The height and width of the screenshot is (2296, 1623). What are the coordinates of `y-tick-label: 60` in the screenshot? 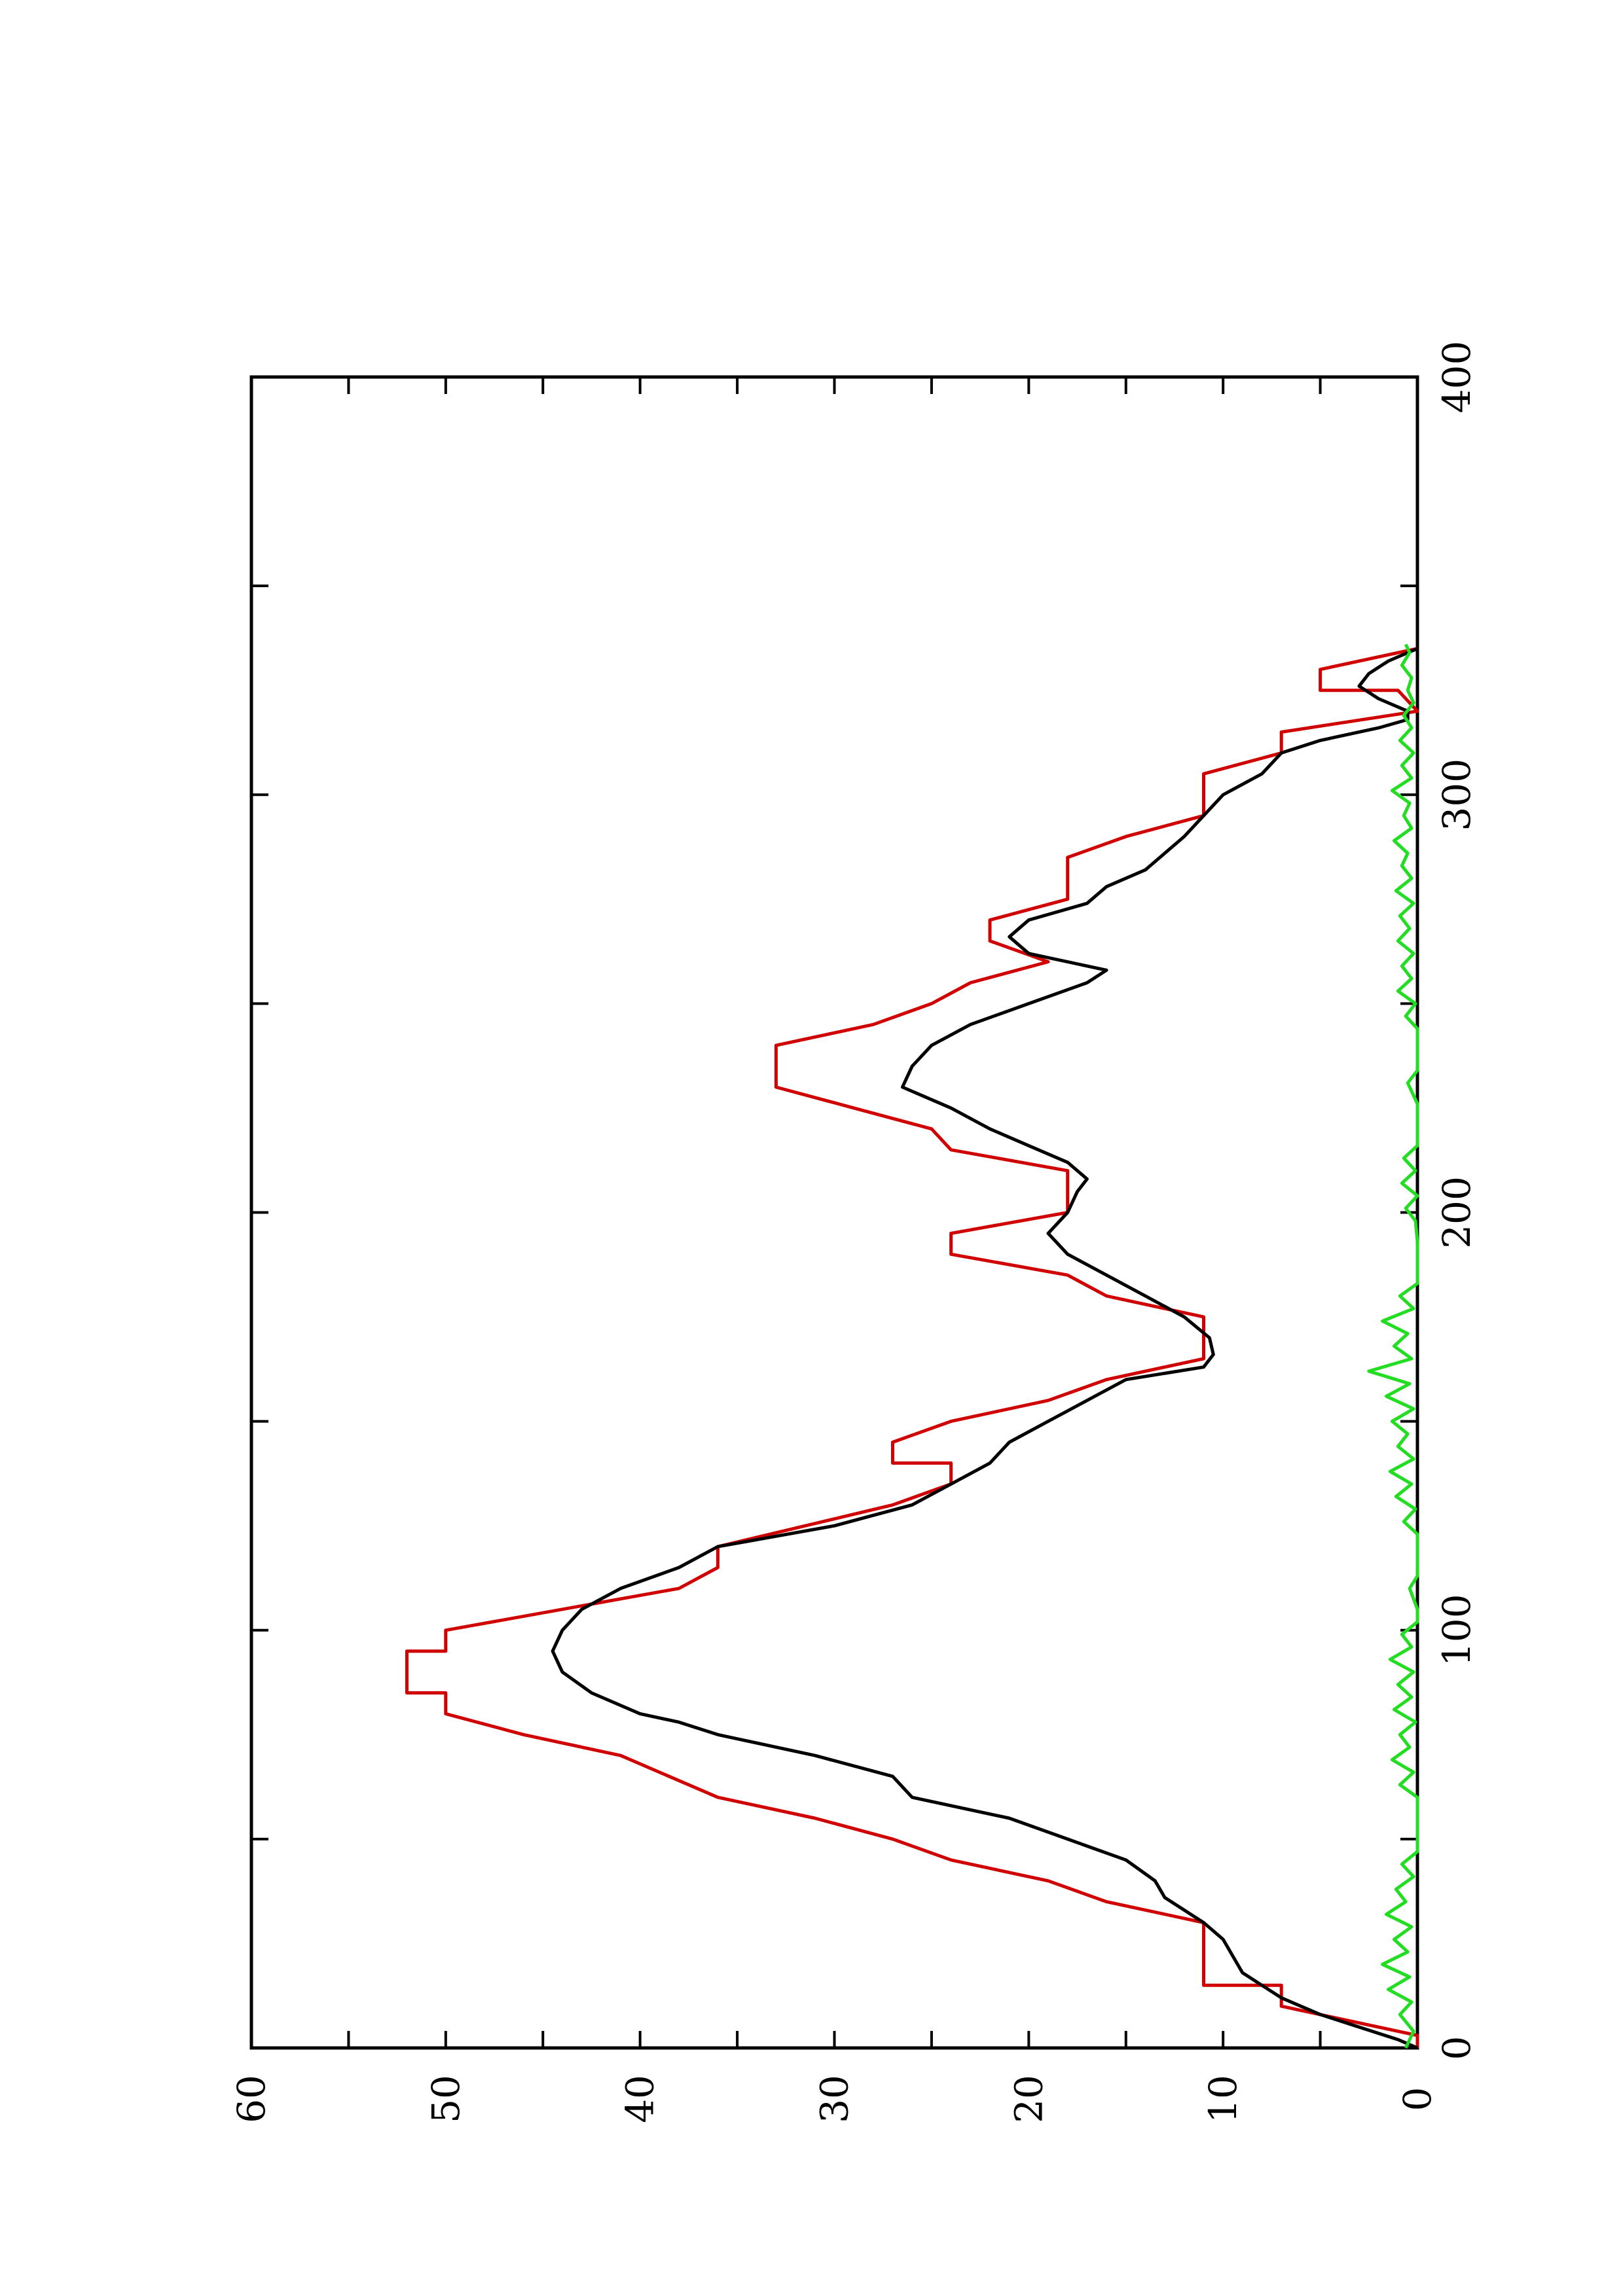 It's located at (251, 2099).